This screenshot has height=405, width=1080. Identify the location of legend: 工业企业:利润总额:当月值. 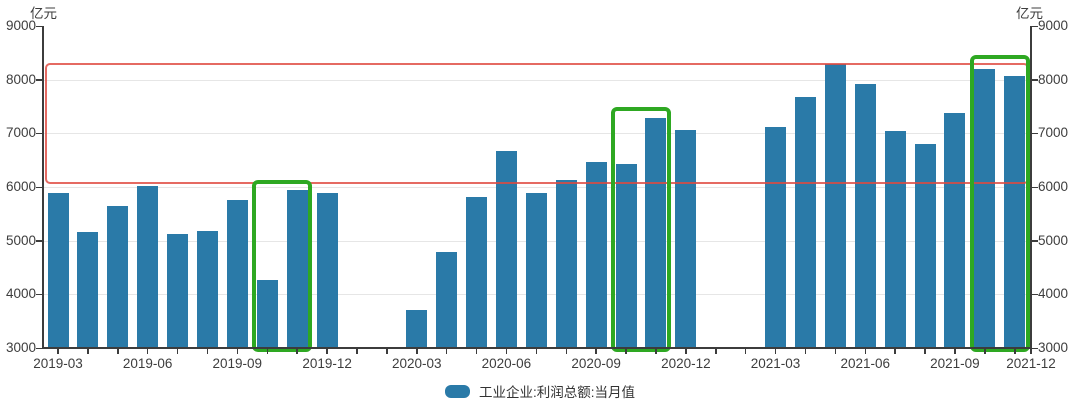
(540, 391).